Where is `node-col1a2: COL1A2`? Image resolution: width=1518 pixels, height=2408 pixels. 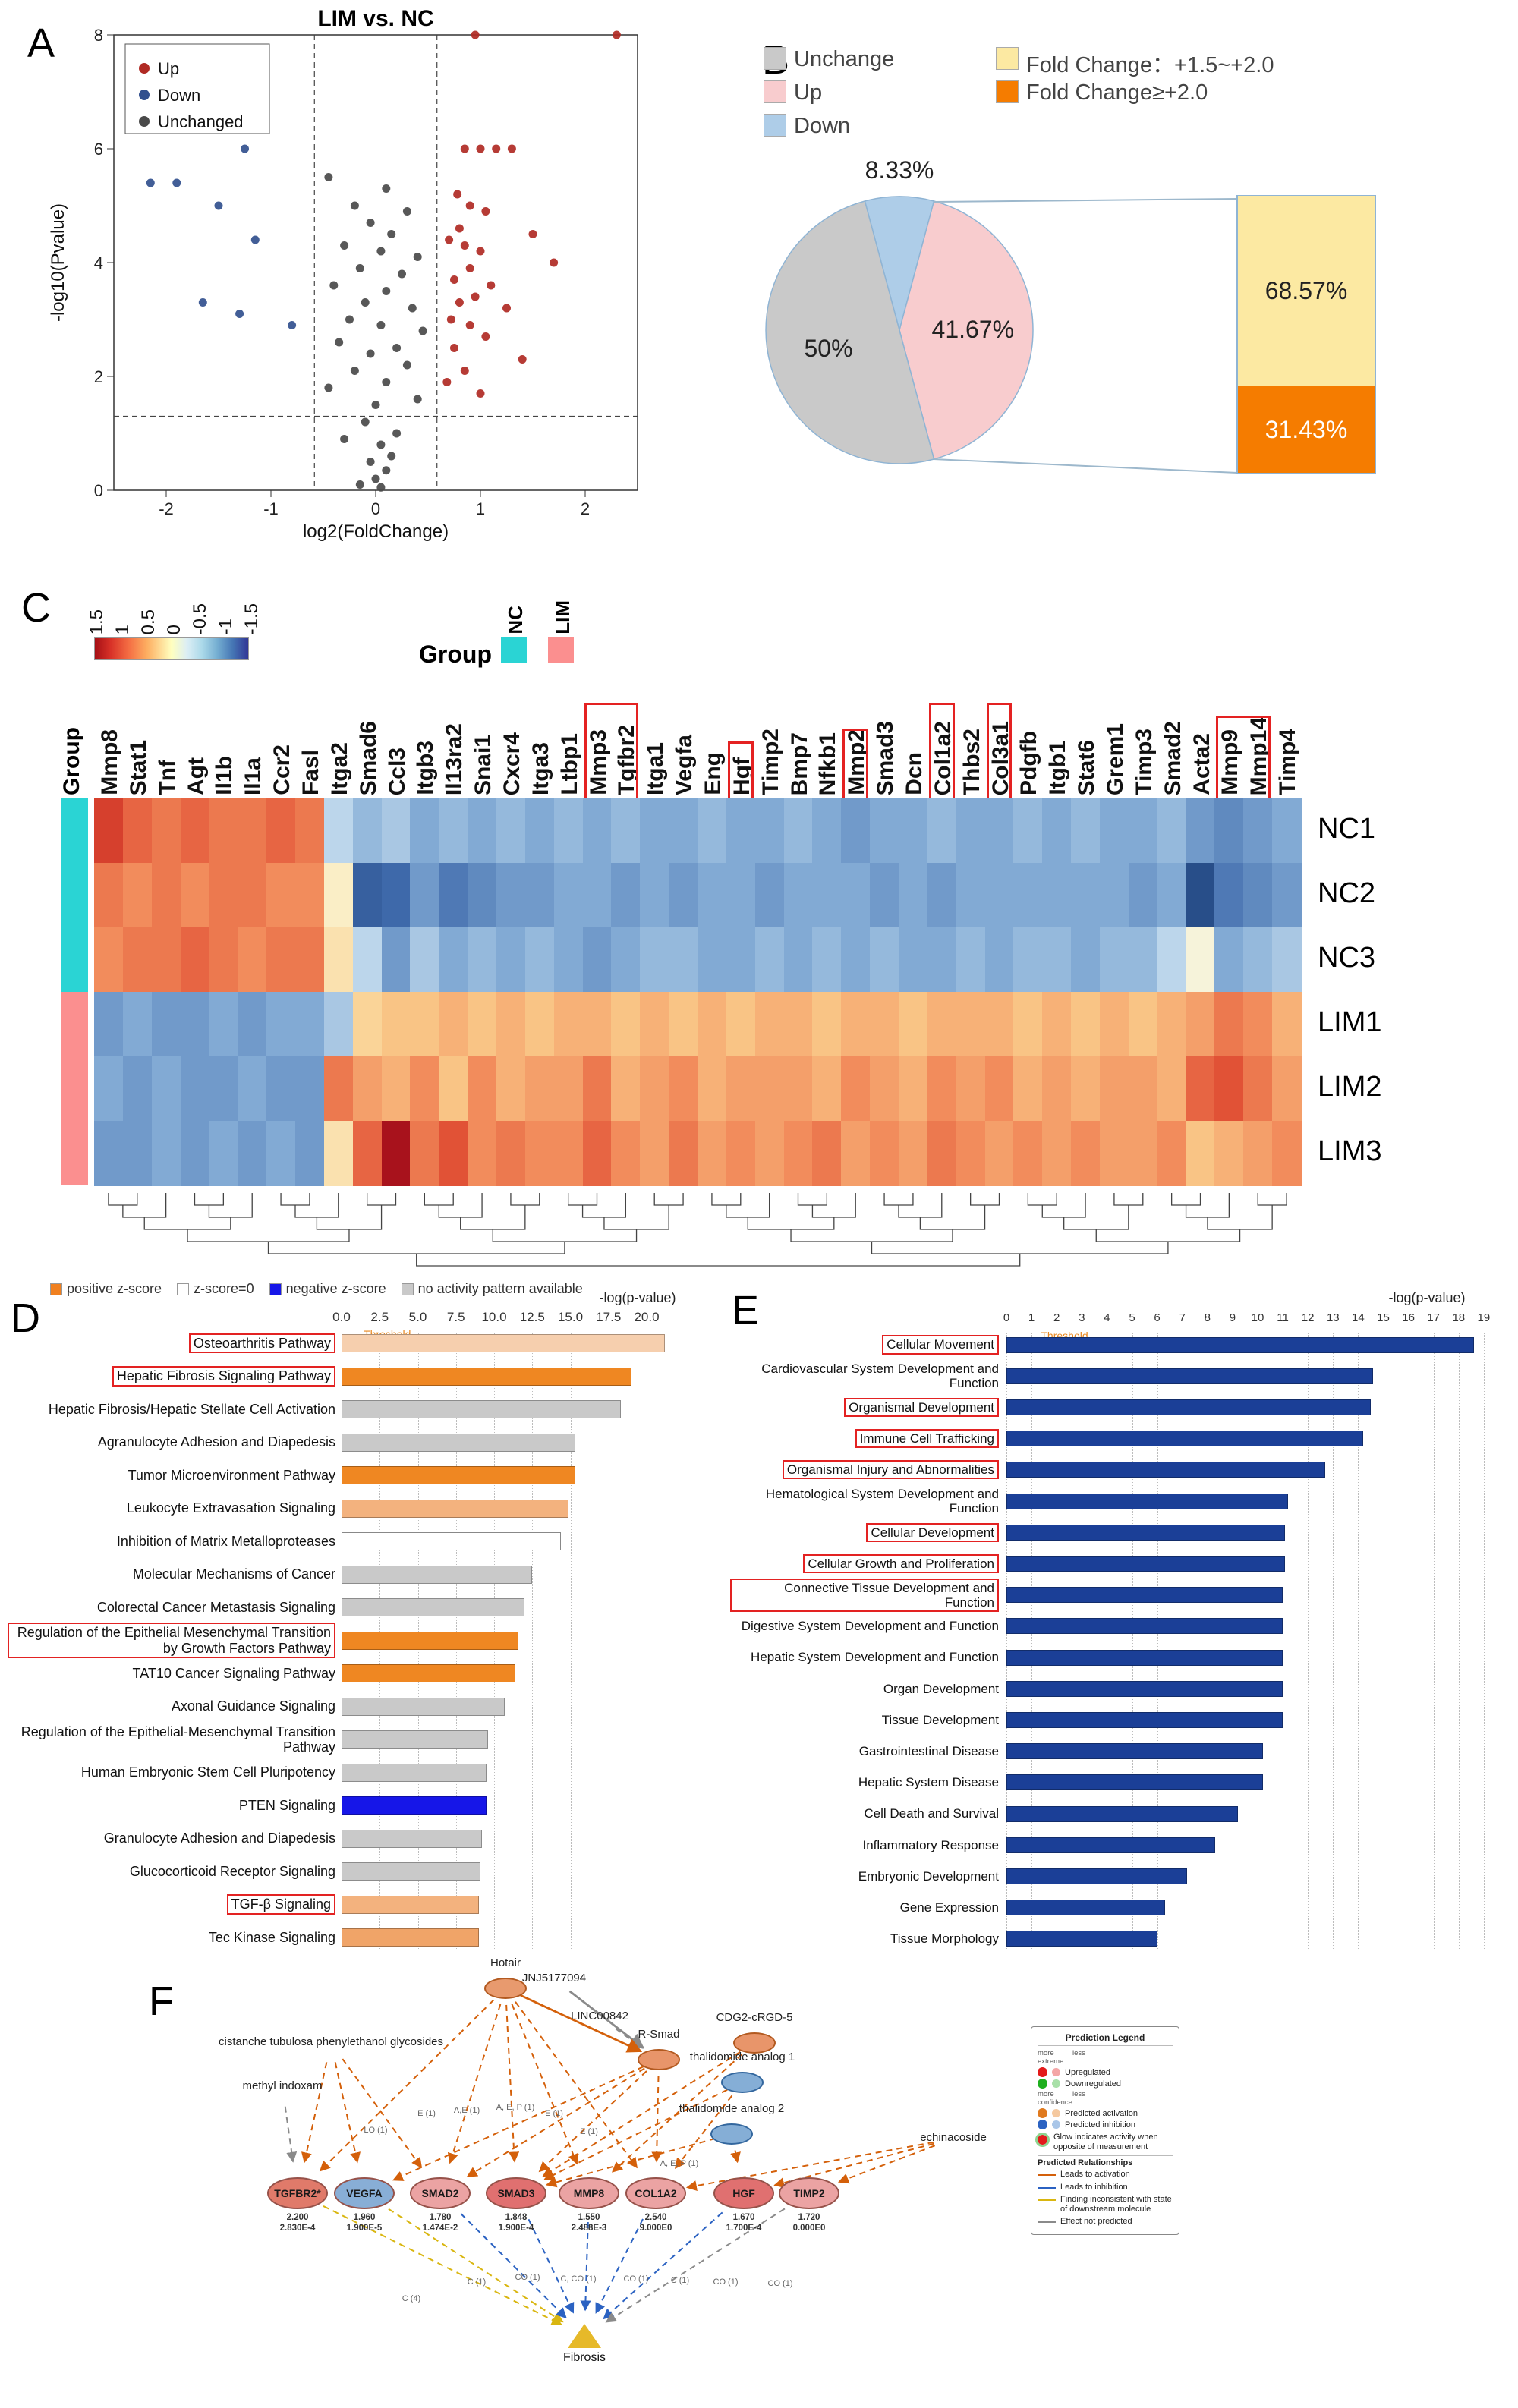 node-col1a2: COL1A2 is located at coordinates (655, 2193).